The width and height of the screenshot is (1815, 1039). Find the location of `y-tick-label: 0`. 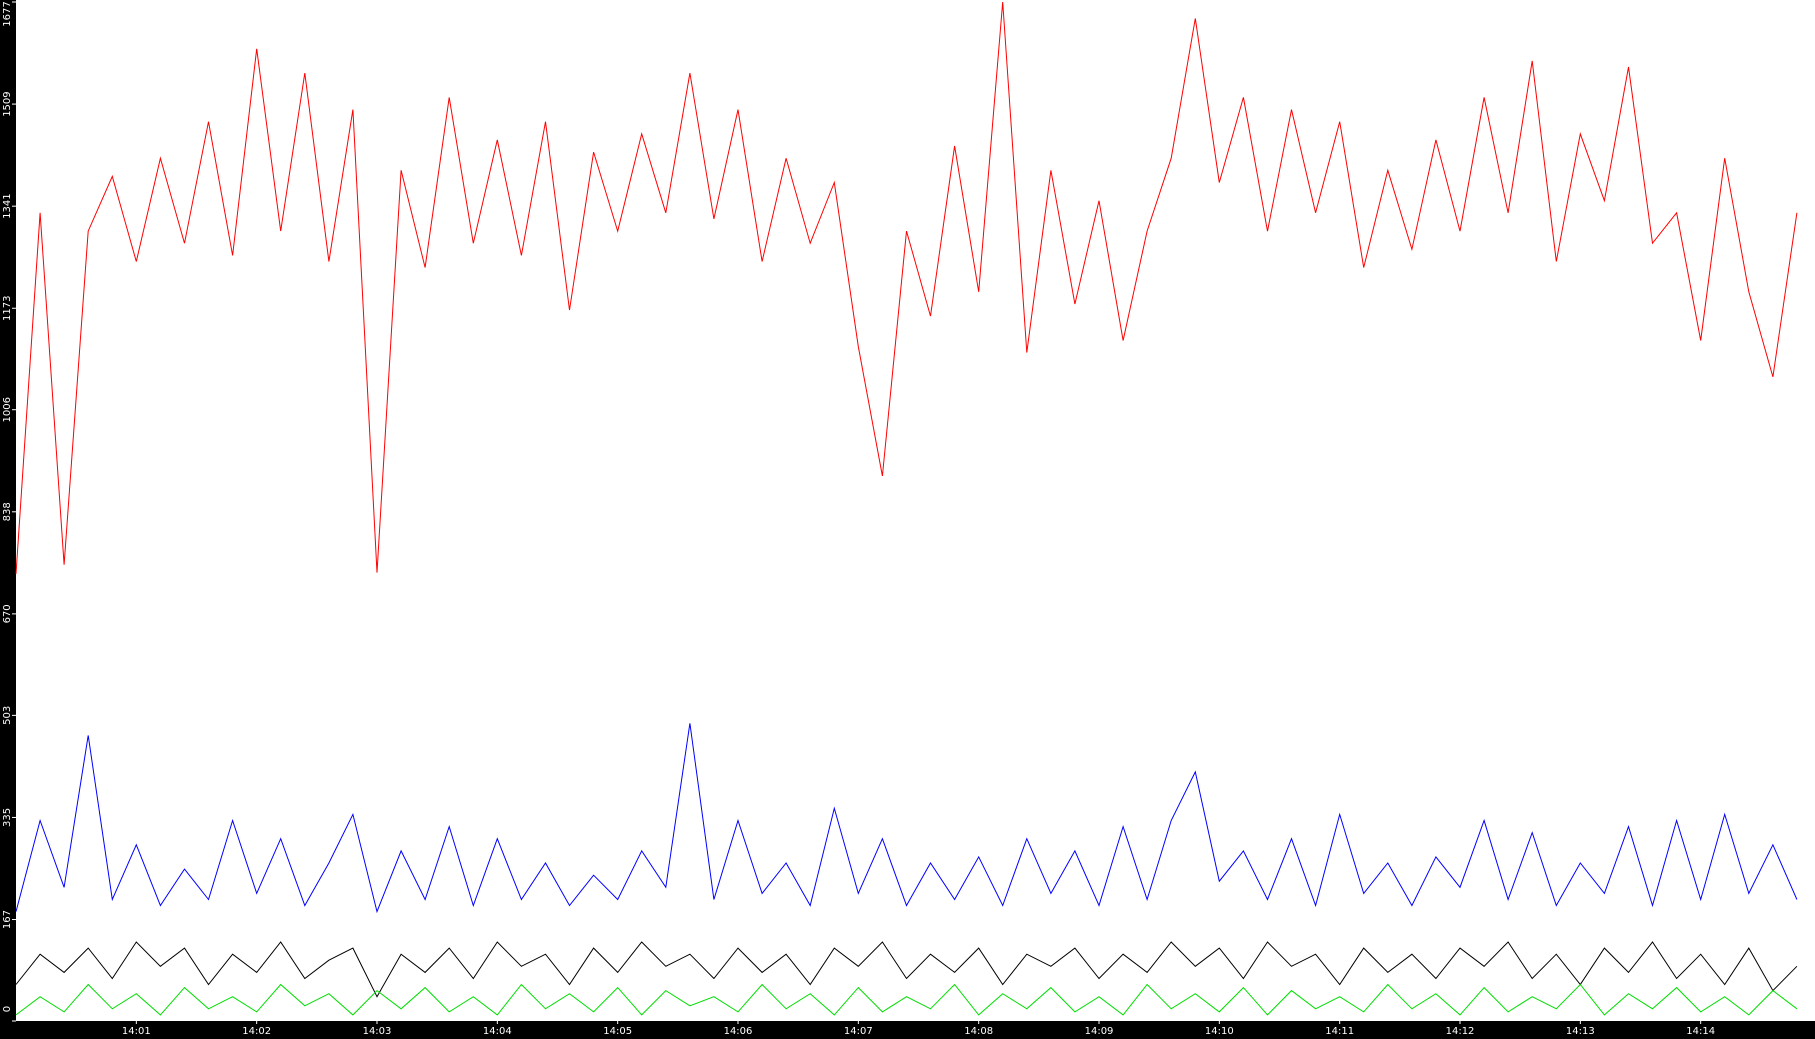

y-tick-label: 0 is located at coordinates (7, 1009).